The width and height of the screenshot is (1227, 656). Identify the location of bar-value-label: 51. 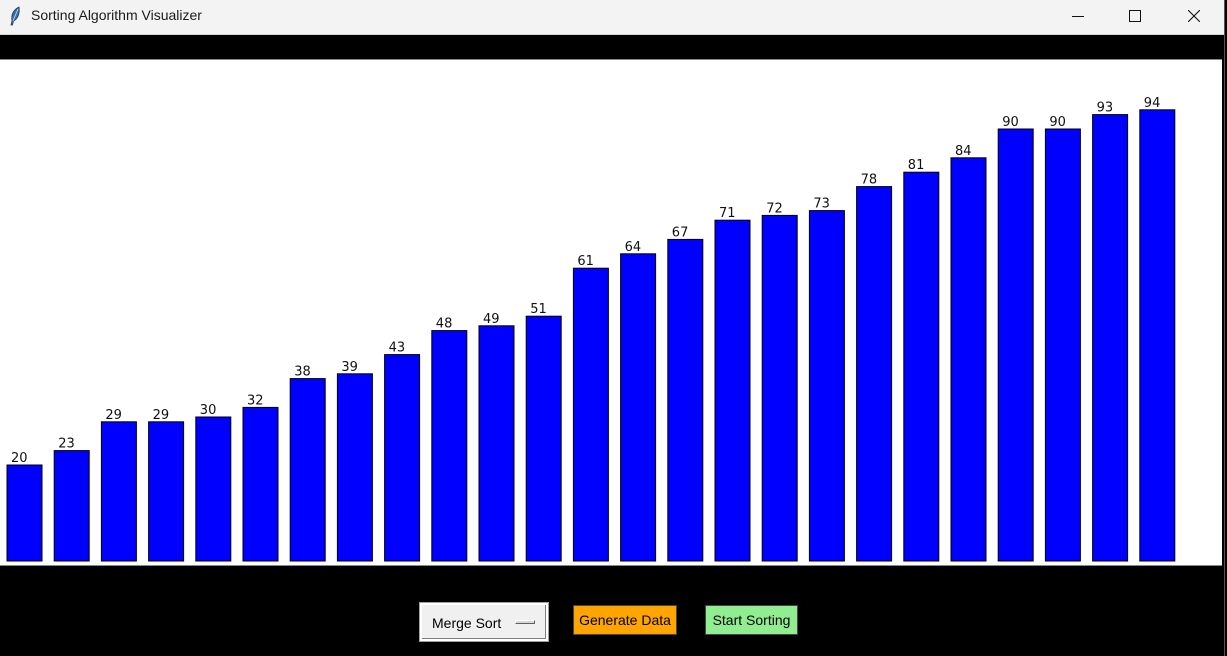
(538, 309).